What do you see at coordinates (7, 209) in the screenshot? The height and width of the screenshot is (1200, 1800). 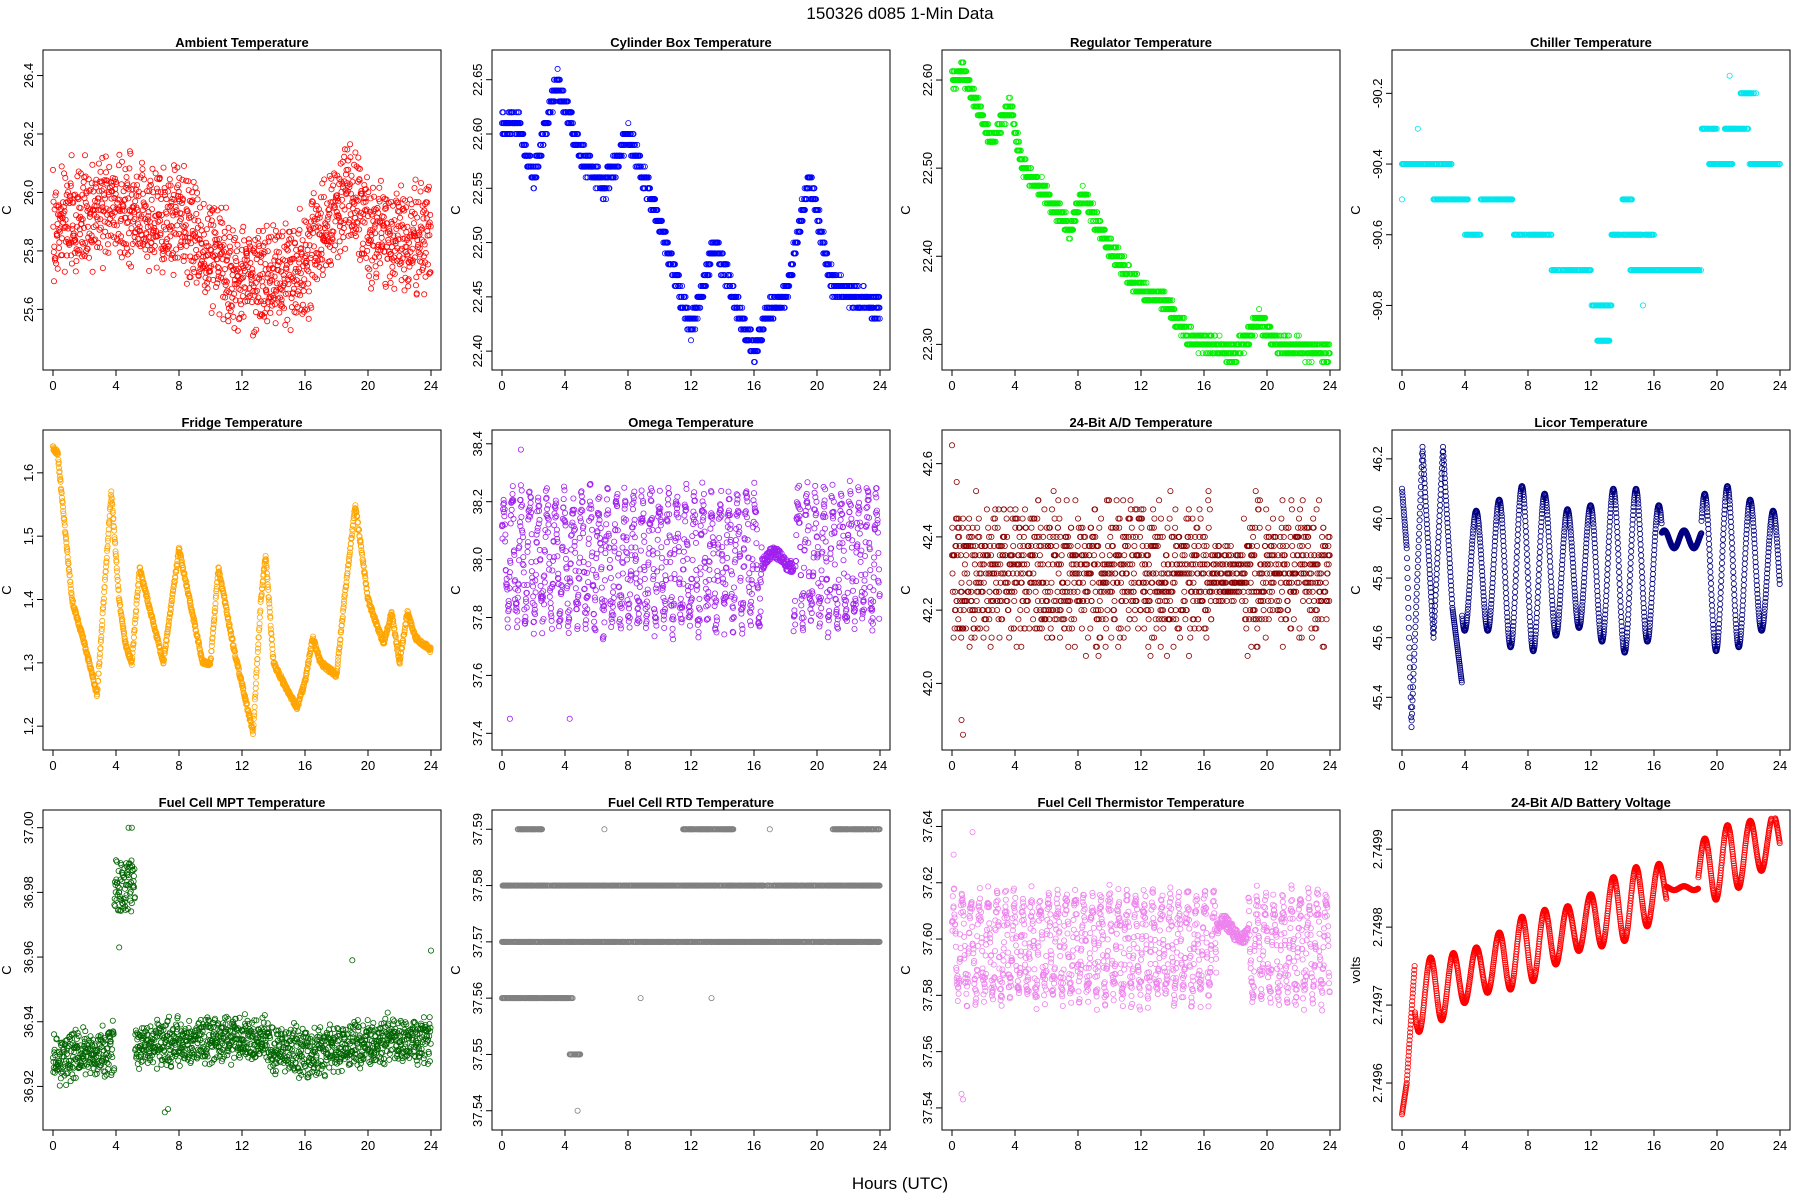 I see `panel-ylabel: C` at bounding box center [7, 209].